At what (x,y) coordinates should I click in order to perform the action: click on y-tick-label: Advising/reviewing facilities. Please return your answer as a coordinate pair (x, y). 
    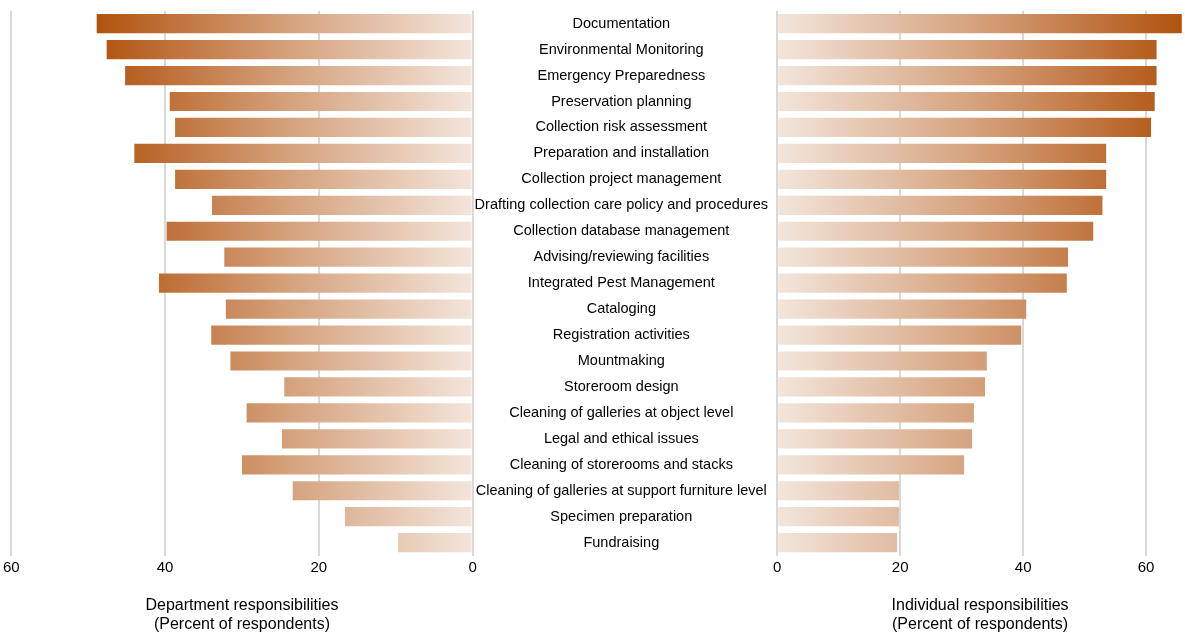
    Looking at the image, I should click on (621, 256).